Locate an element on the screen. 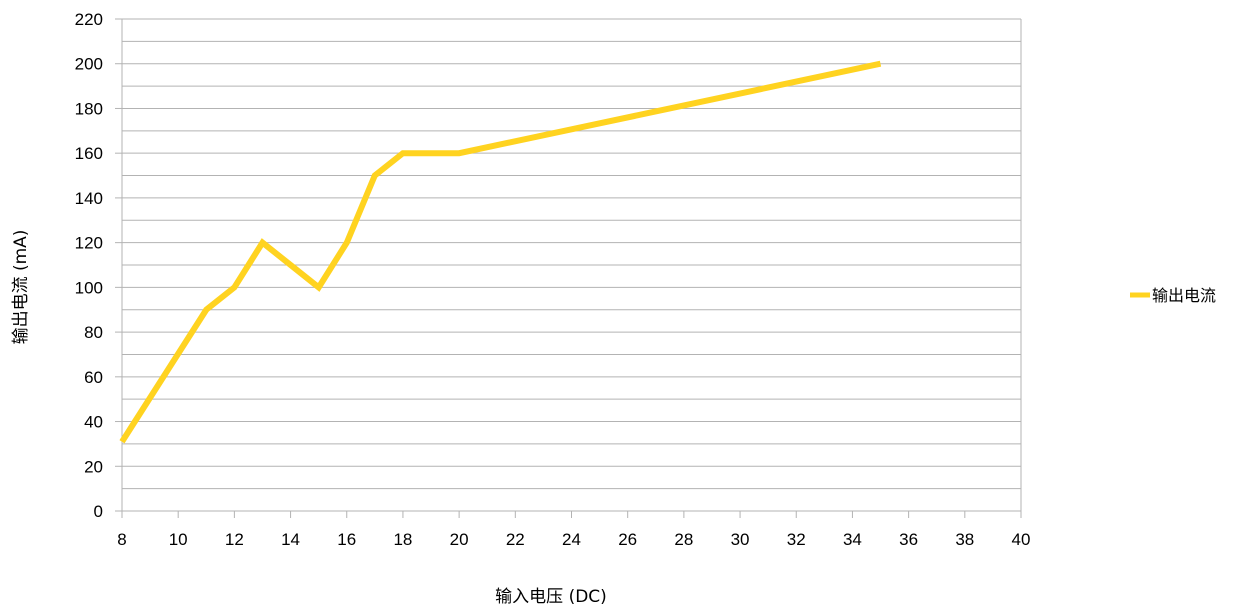 The height and width of the screenshot is (610, 1249). x-tick-labels: 8 10 12 14 16 18 20 22 24 26 28 30 32 34 36 38 40 is located at coordinates (573, 530).